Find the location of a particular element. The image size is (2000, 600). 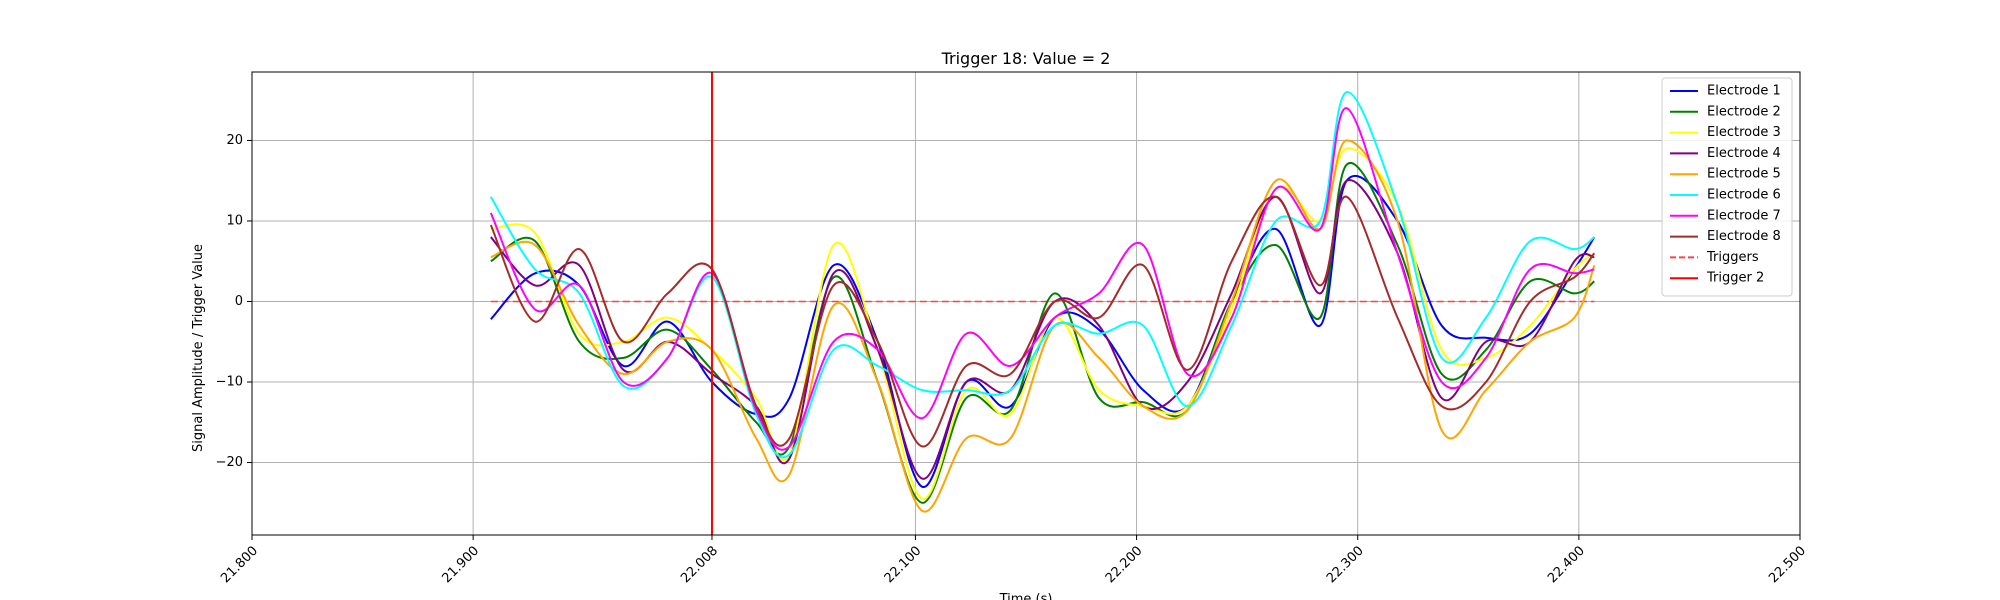

y-tick-label: −10 is located at coordinates (229, 382).